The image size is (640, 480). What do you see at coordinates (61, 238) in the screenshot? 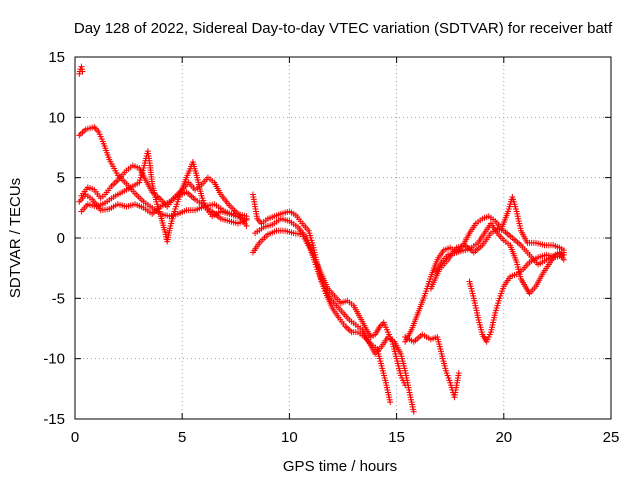
I see `y-tick-label: 0` at bounding box center [61, 238].